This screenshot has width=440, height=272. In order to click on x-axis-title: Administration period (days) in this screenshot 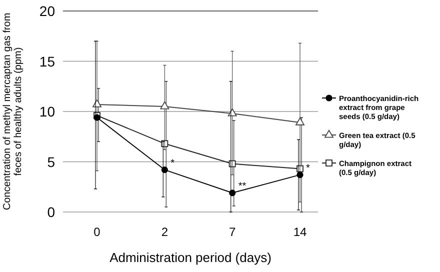, I will do `click(191, 257)`.